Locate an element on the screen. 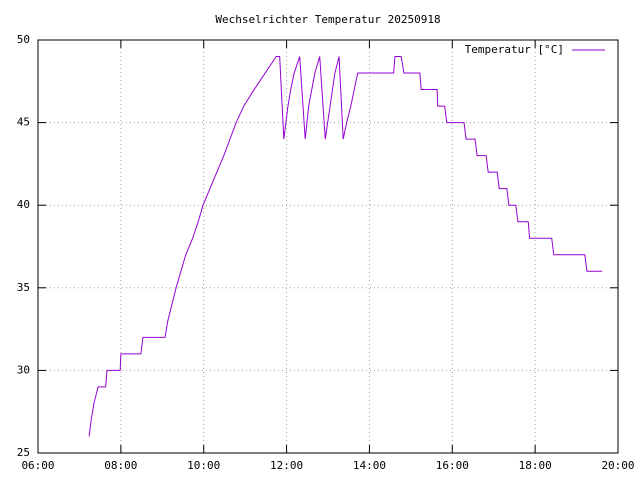 This screenshot has width=640, height=480. x-tick-label: 20:00 is located at coordinates (617, 465).